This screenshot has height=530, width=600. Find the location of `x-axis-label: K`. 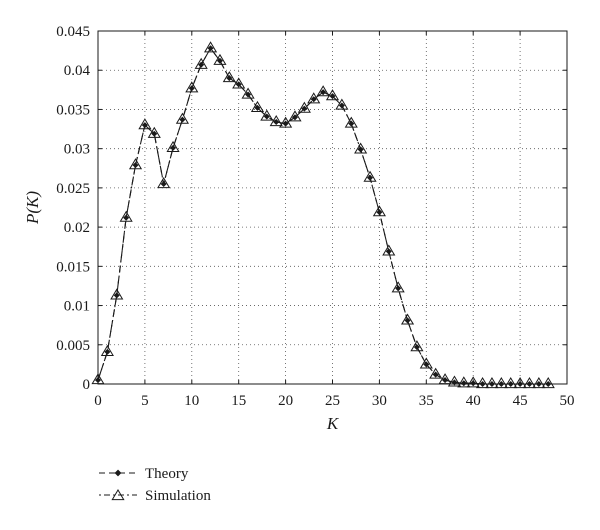

x-axis-label: K is located at coordinates (333, 423).